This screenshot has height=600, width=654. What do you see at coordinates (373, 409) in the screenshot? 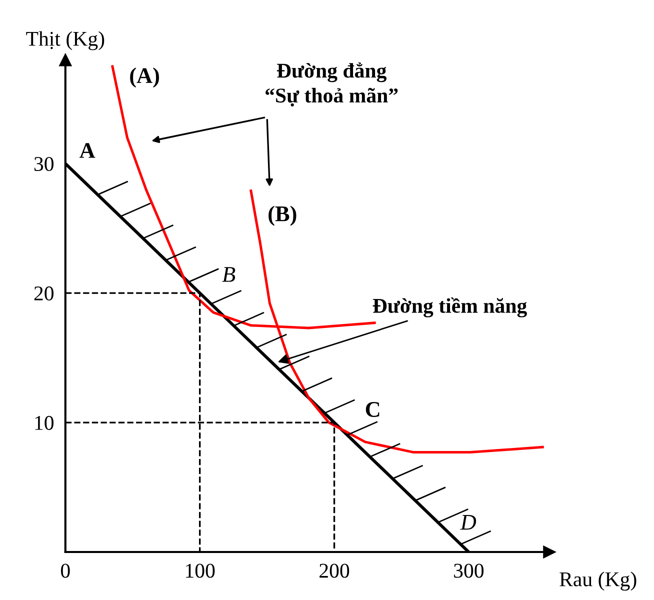
I see `annotation: C` at bounding box center [373, 409].